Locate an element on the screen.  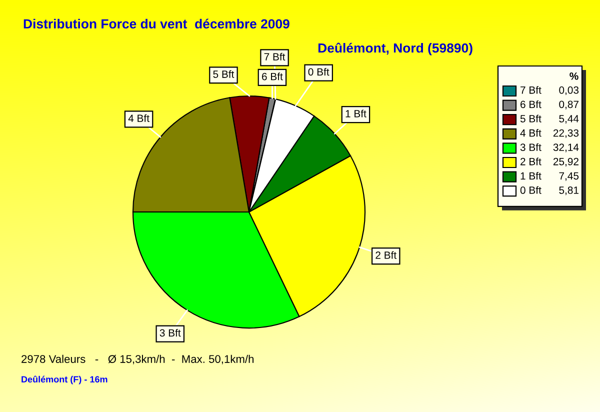
data-label: 0,87 is located at coordinates (568, 105).